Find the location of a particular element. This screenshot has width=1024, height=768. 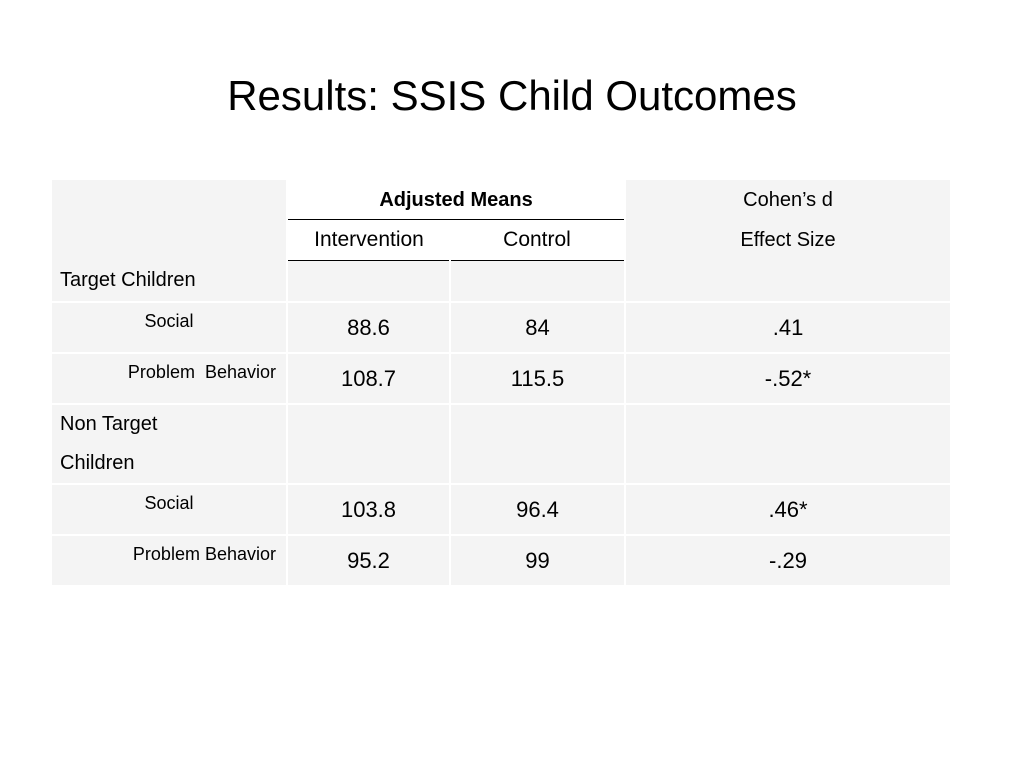

adjusted-means-header-cell: Adjusted Means is located at coordinates (457, 200).